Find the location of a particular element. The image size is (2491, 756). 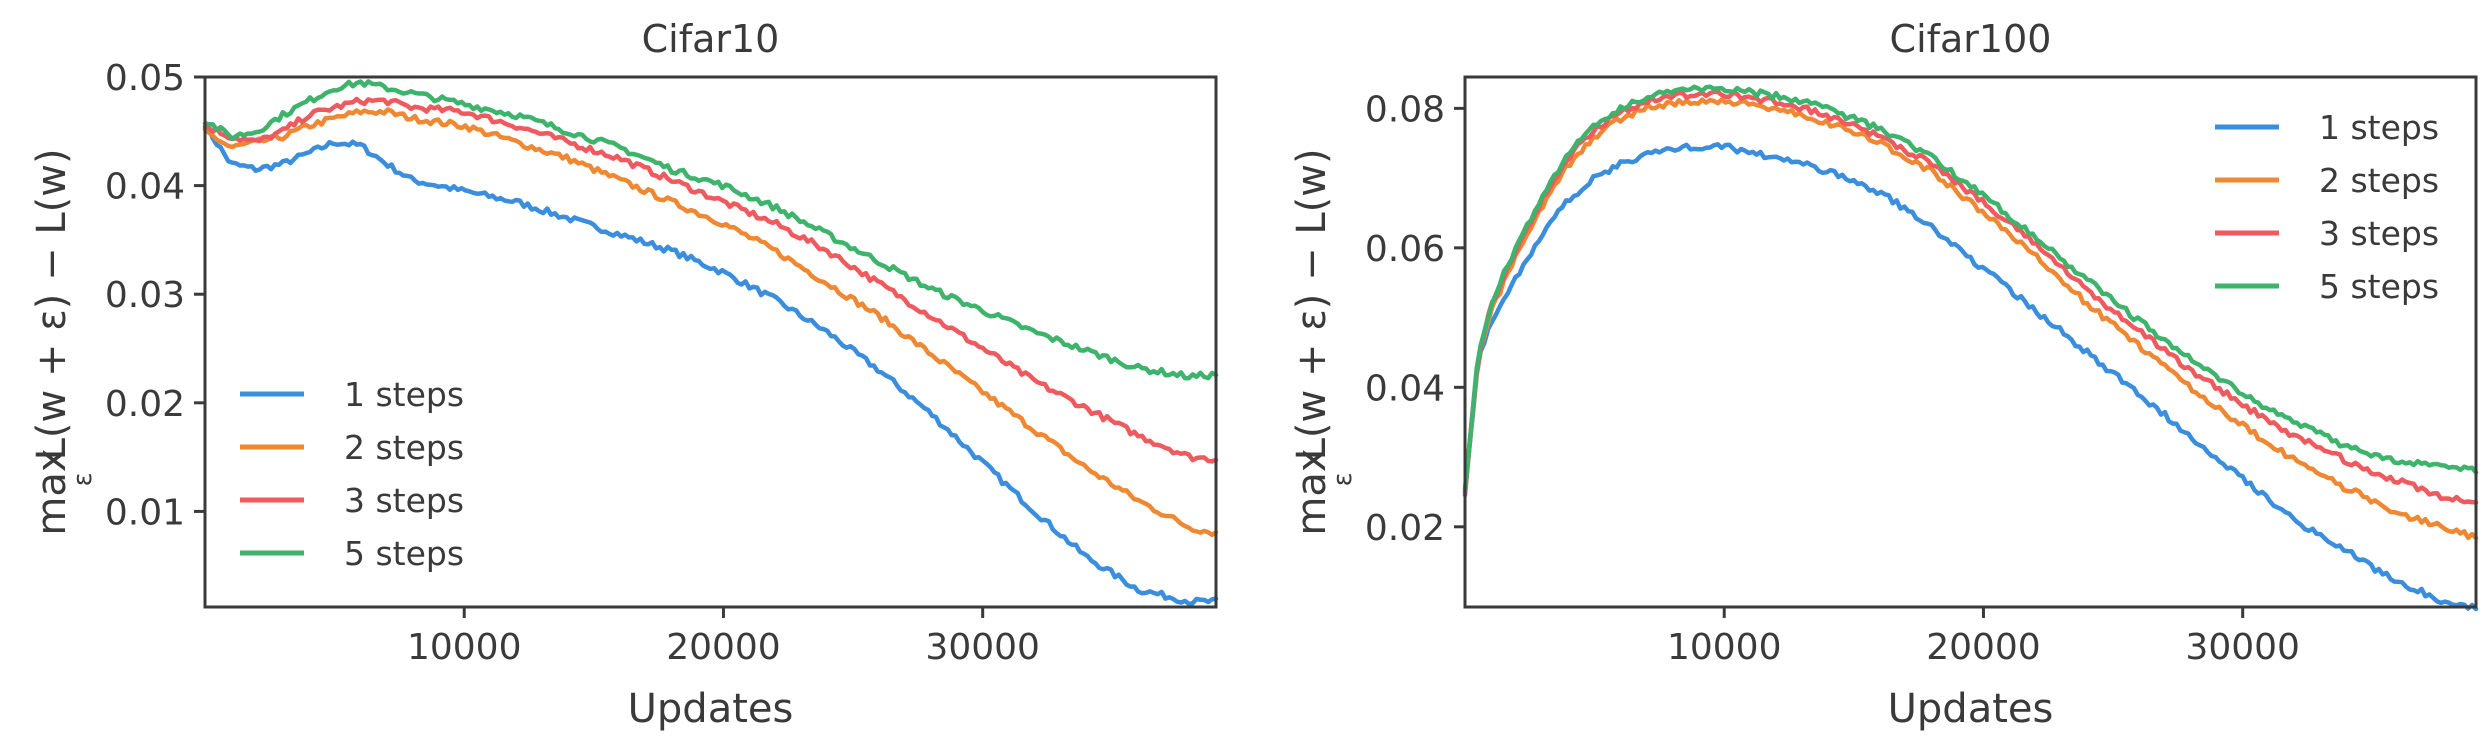

y-tick-label: 0.08 is located at coordinates (1405, 109).